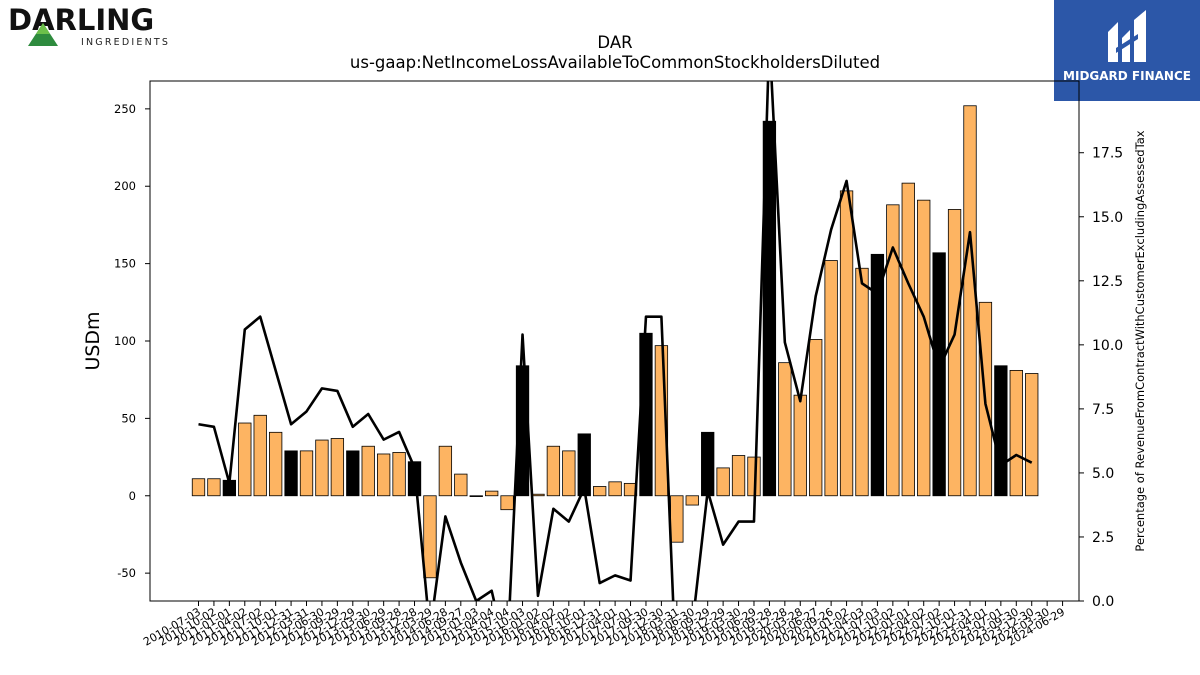  What do you see at coordinates (1107, 154) in the screenshot?
I see `y2-tick-label: 17.5` at bounding box center [1107, 154].